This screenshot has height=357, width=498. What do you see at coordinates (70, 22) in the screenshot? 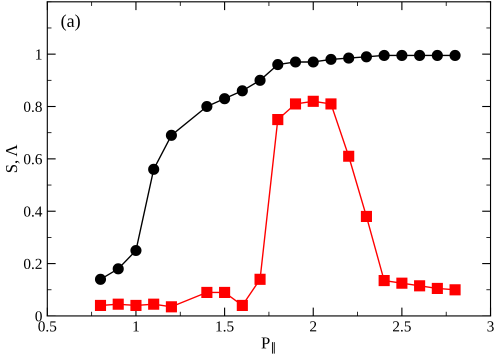
I see `annotation: (a)` at bounding box center [70, 22].